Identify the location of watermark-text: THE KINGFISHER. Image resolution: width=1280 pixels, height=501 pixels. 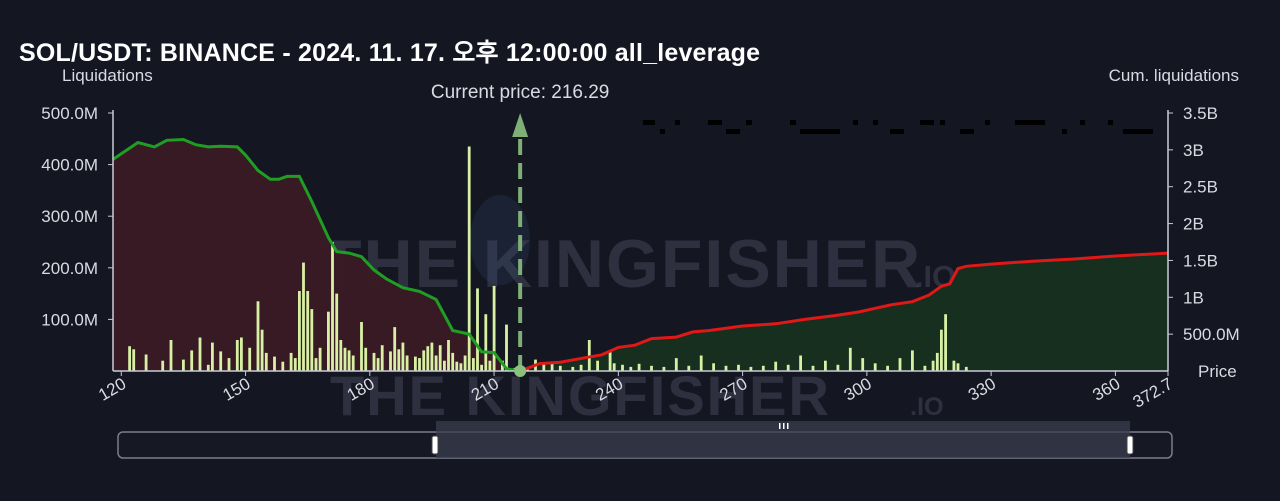
(621, 264).